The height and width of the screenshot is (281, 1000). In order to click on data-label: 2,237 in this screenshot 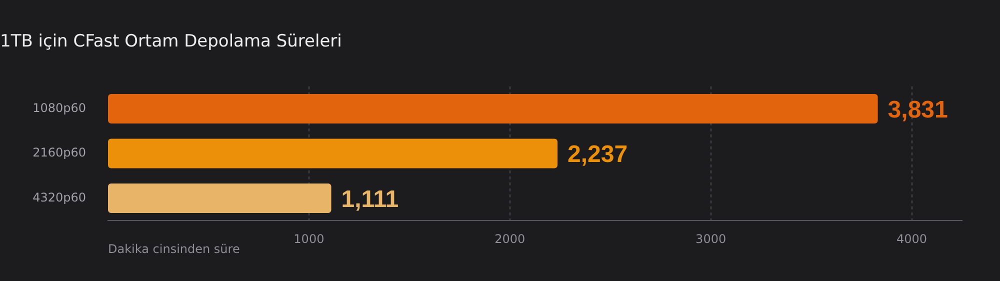, I will do `click(598, 154)`.